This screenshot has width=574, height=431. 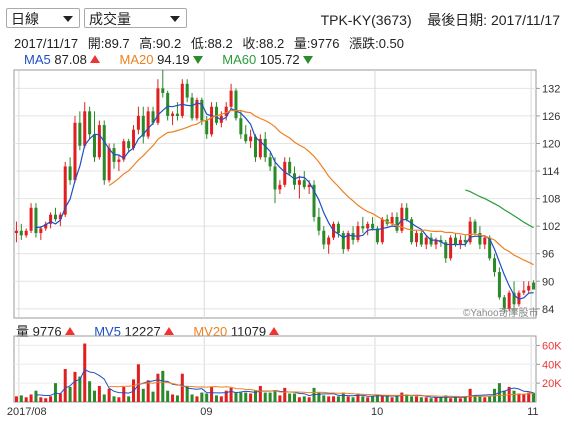 I want to click on indicator-select: 成交量, so click(x=135, y=18).